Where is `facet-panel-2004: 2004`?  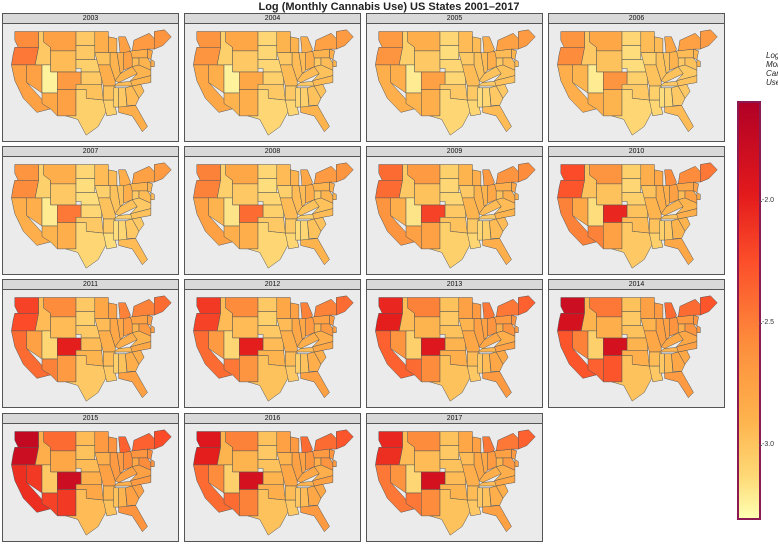
facet-panel-2004: 2004 is located at coordinates (272, 77).